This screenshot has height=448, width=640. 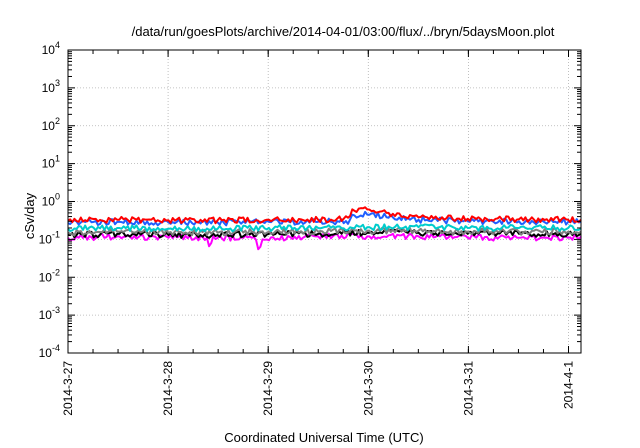 I want to click on x-tick-label: 2014-3-27, so click(x=68, y=388).